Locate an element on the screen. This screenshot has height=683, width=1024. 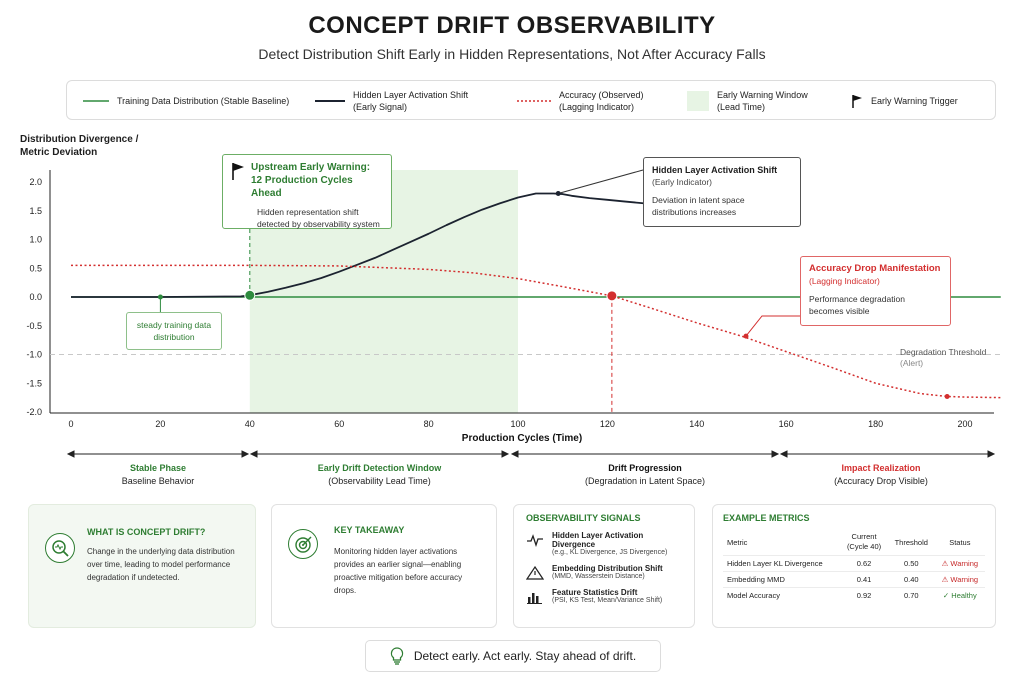
hidden-callout-body-2: distributions increases is located at coordinates (694, 212).